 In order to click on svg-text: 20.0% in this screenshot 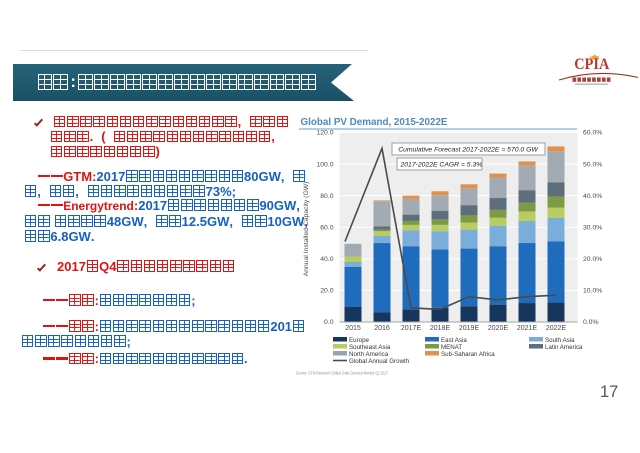, I will do `click(592, 259)`.